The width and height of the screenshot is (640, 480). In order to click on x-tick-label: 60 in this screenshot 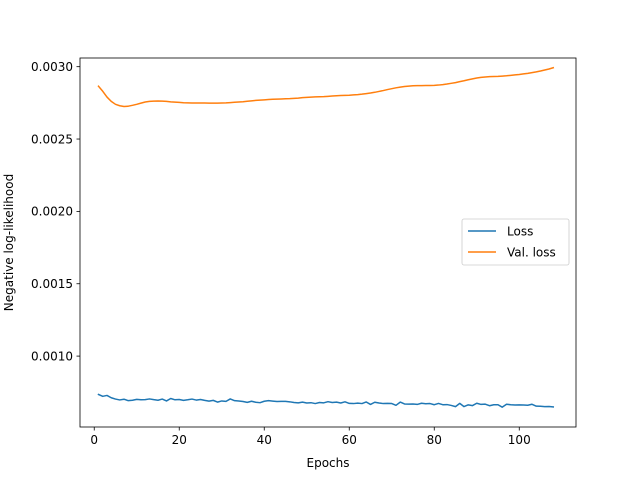, I will do `click(349, 440)`.